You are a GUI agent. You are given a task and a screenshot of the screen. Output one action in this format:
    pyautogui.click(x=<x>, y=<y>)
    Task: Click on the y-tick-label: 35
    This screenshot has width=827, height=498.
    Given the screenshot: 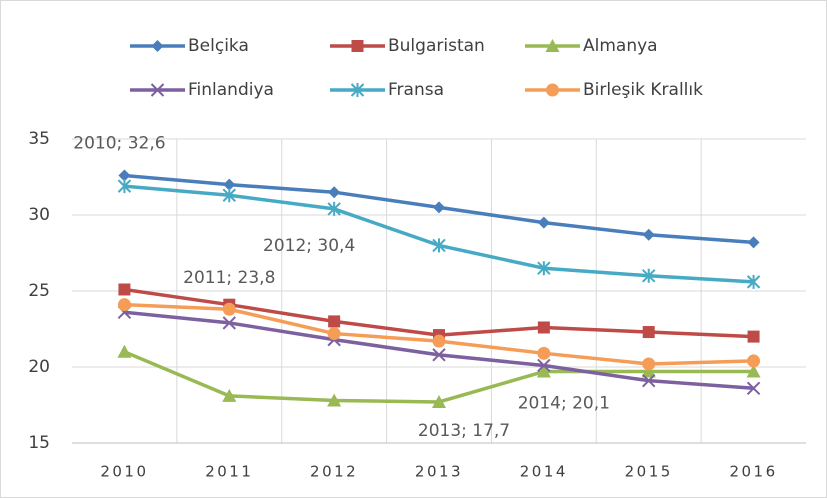 What is the action you would take?
    pyautogui.click(x=39, y=139)
    